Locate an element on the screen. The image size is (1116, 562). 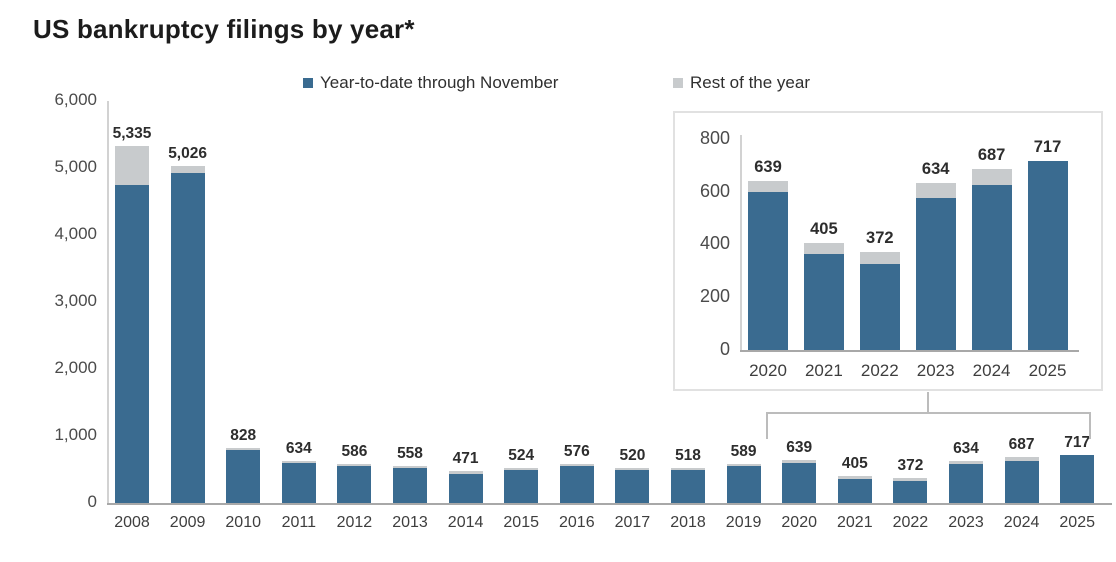
x-tick-label-2011: 2011 is located at coordinates (298, 522).